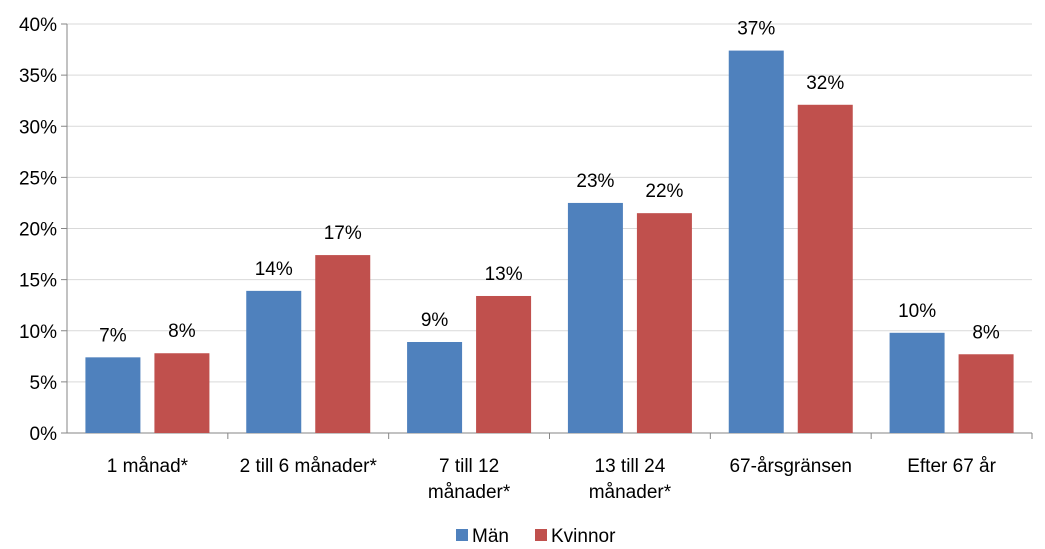  Describe the element at coordinates (148, 466) in the screenshot. I see `category-label: 1 månad*` at that location.